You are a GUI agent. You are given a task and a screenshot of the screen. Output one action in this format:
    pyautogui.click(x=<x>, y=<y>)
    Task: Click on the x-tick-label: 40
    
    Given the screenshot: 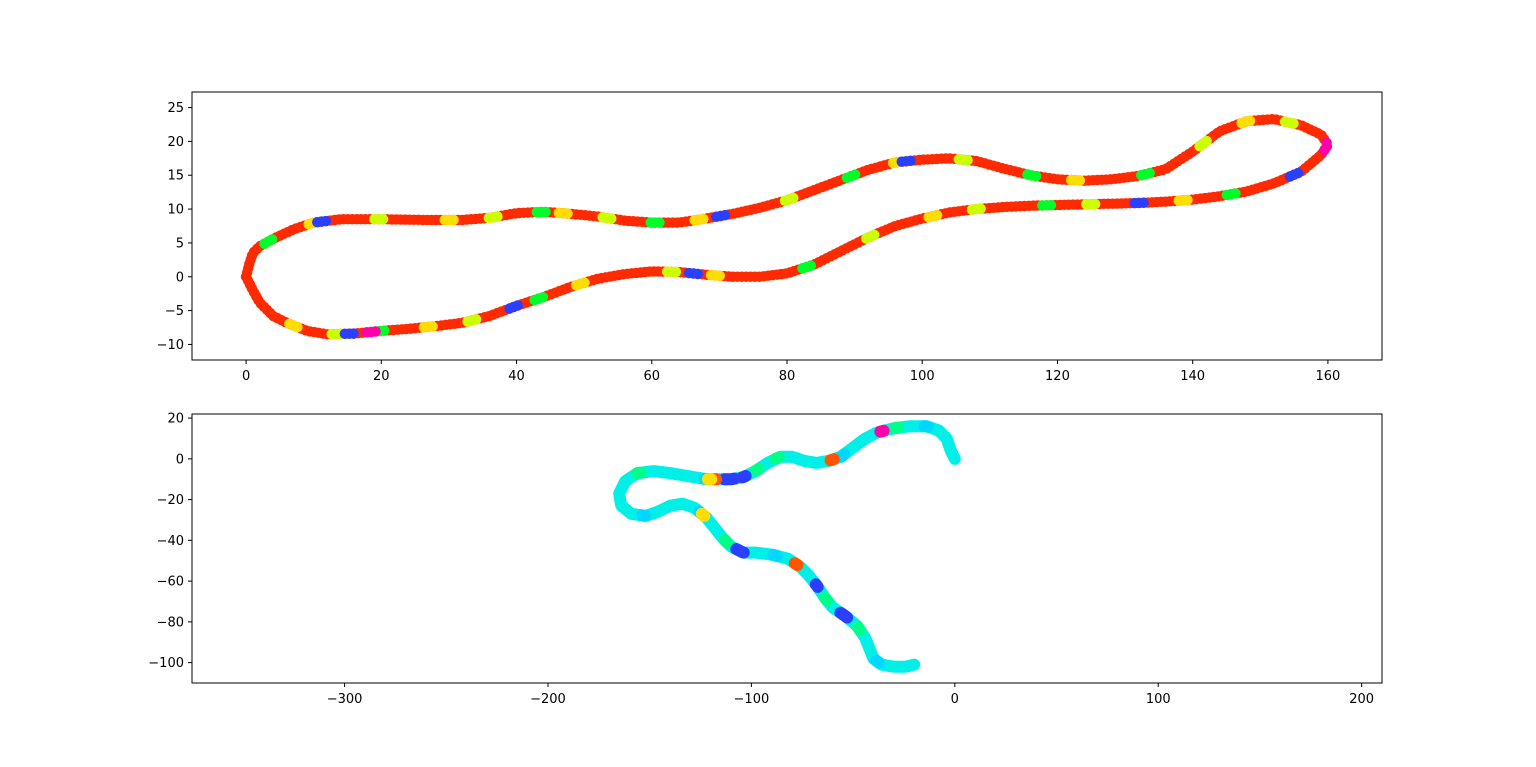 What is the action you would take?
    pyautogui.click(x=516, y=376)
    